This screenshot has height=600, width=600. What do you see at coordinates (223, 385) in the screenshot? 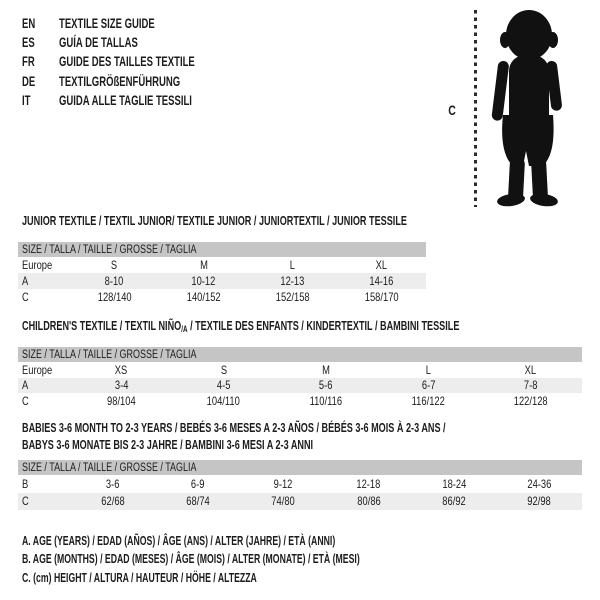
I see `table-cell: 4-5` at bounding box center [223, 385].